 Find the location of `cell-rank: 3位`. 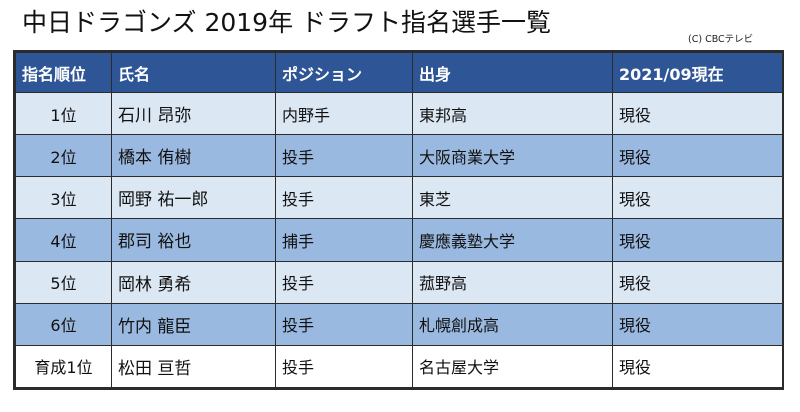

cell-rank: 3位 is located at coordinates (63, 198).